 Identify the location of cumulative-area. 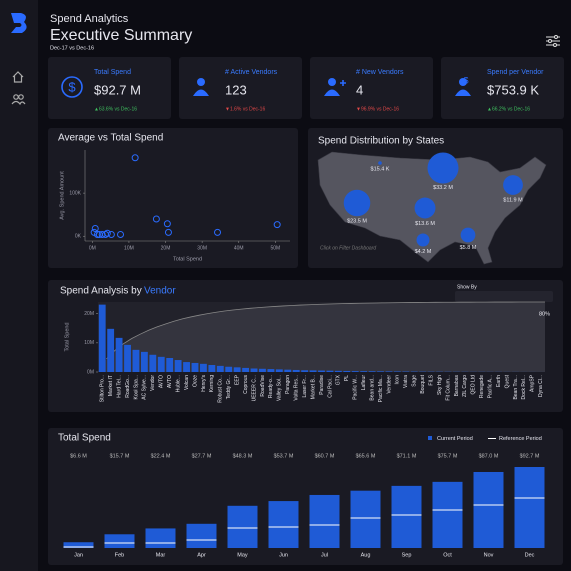
(321, 337).